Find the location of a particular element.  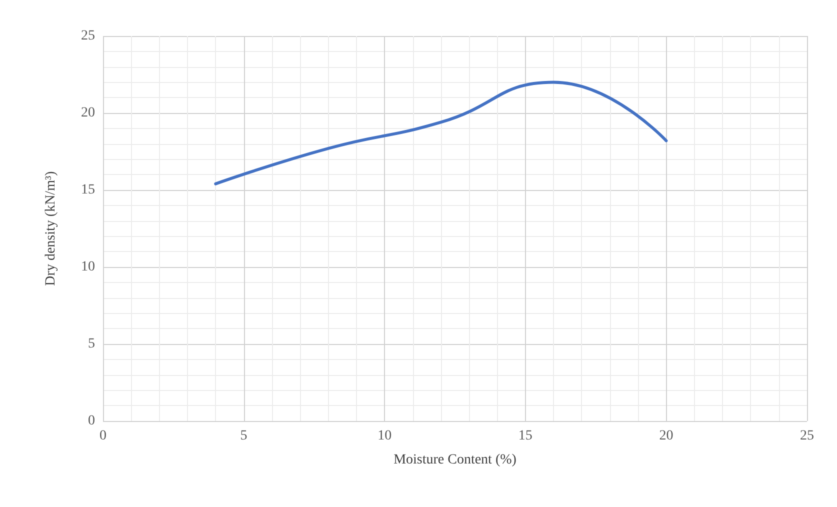

line-series is located at coordinates (441, 133).